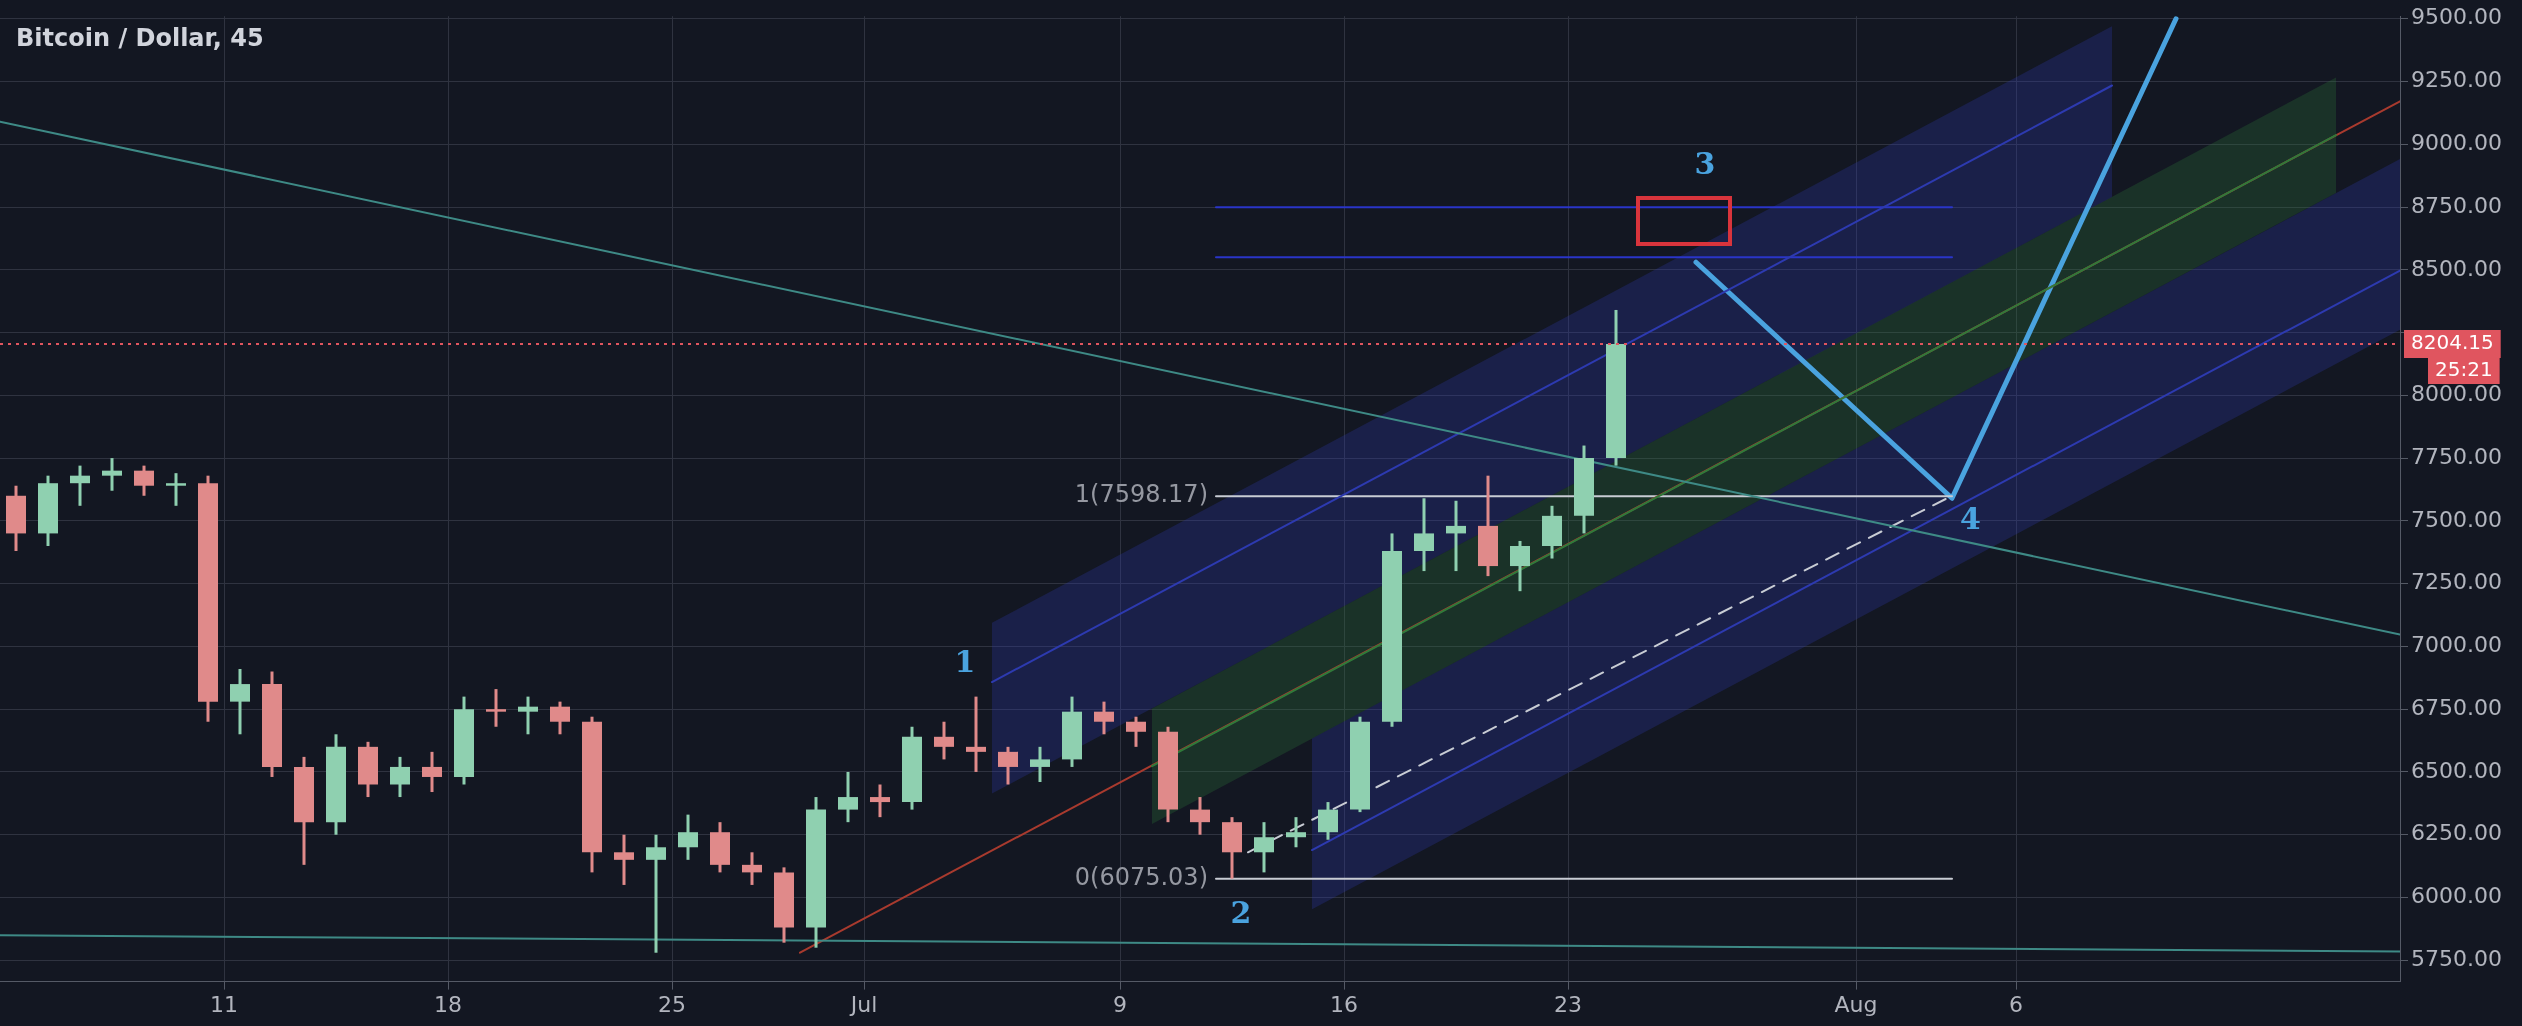 This screenshot has height=1026, width=2522. I want to click on y-tick-label: 9000.00, so click(2456, 142).